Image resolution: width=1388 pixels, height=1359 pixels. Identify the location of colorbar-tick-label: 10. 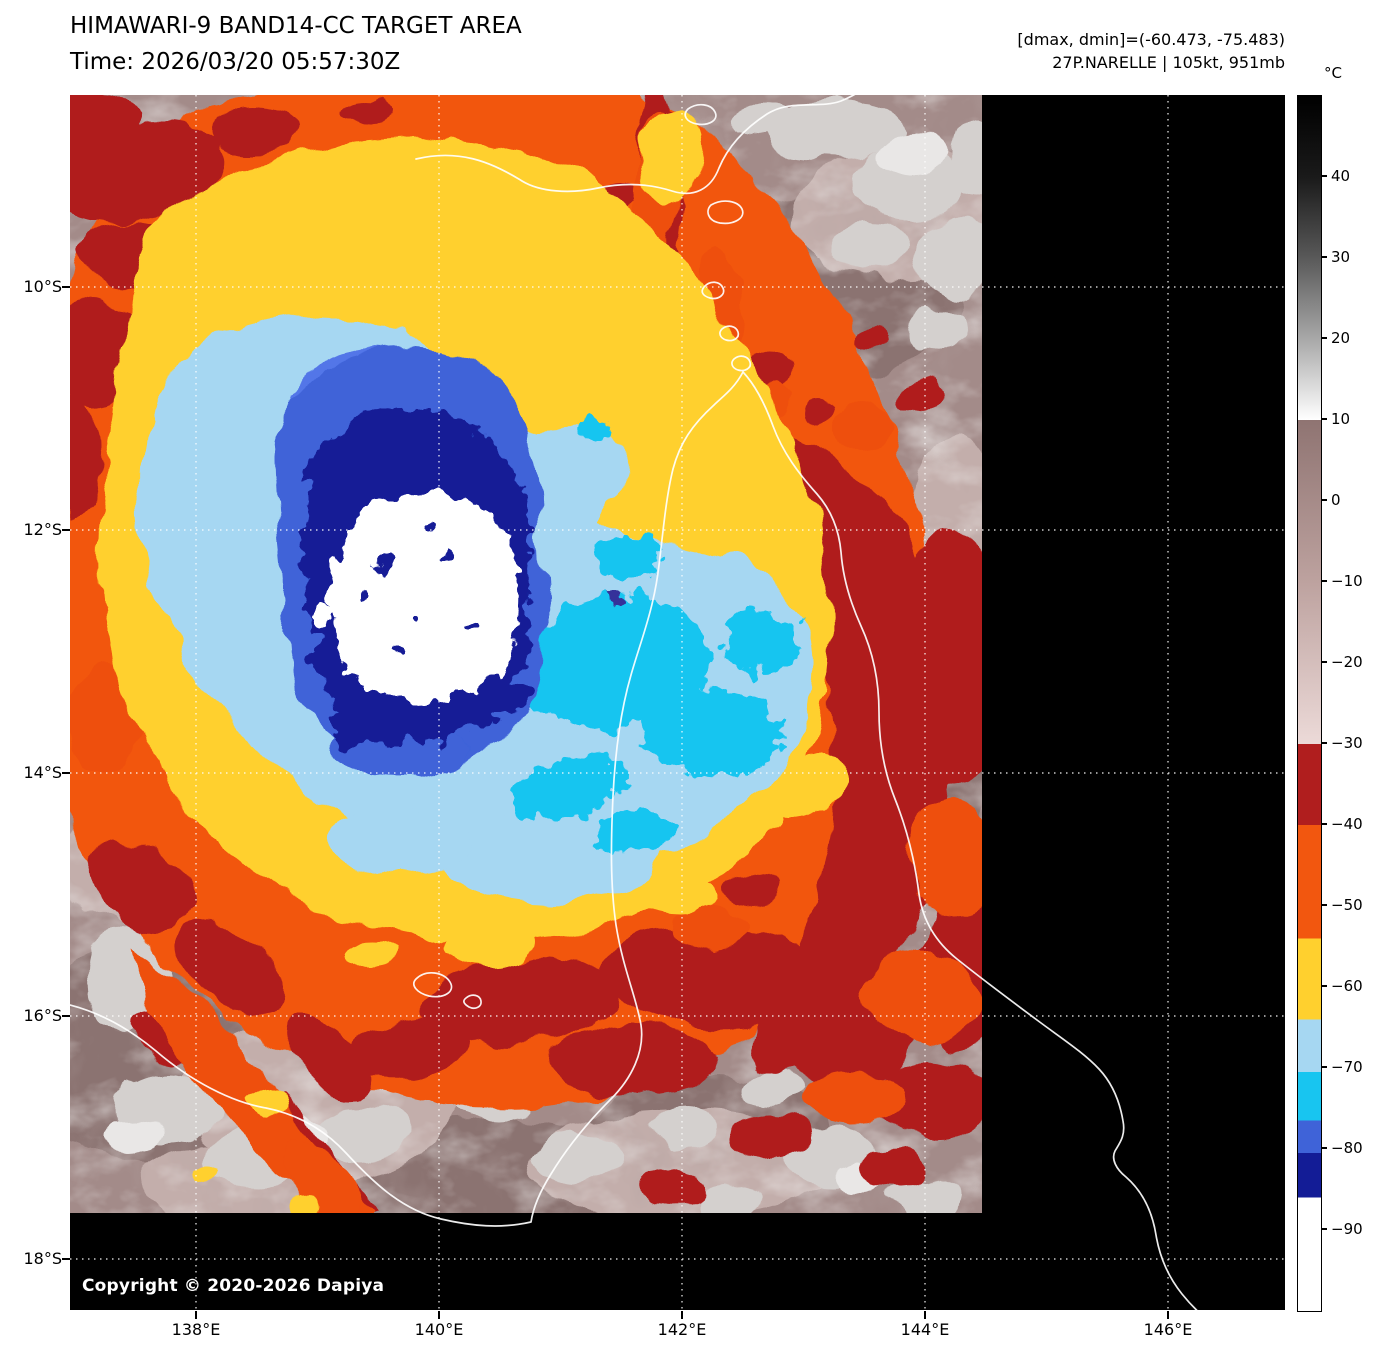
(1341, 419).